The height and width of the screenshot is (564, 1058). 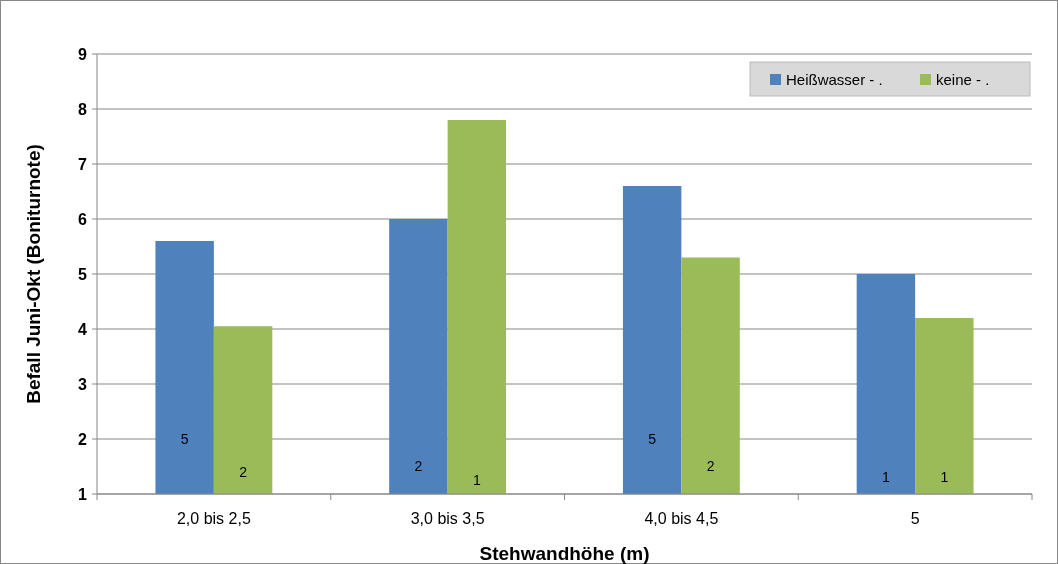 What do you see at coordinates (83, 329) in the screenshot?
I see `y-tick-label: 4` at bounding box center [83, 329].